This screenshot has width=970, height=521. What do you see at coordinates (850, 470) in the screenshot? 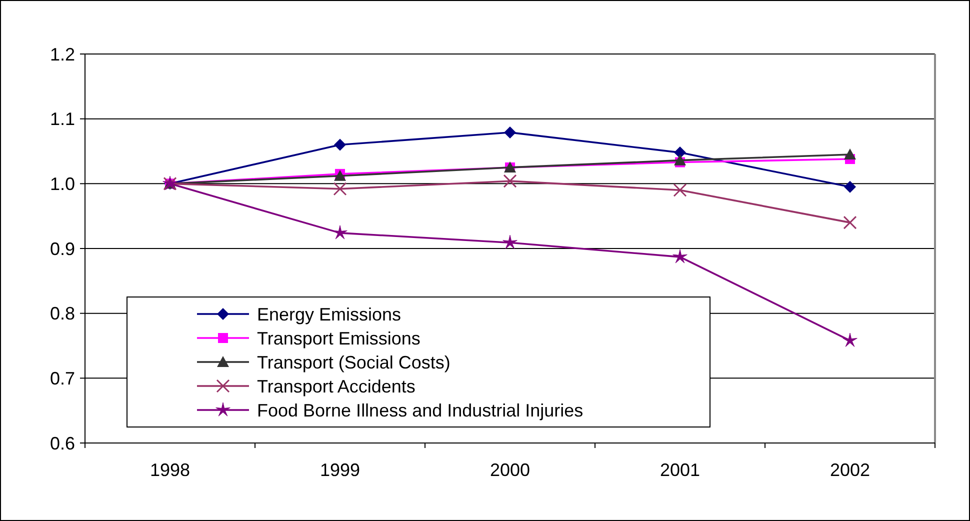
I see `x-tick-label: 2002` at bounding box center [850, 470].